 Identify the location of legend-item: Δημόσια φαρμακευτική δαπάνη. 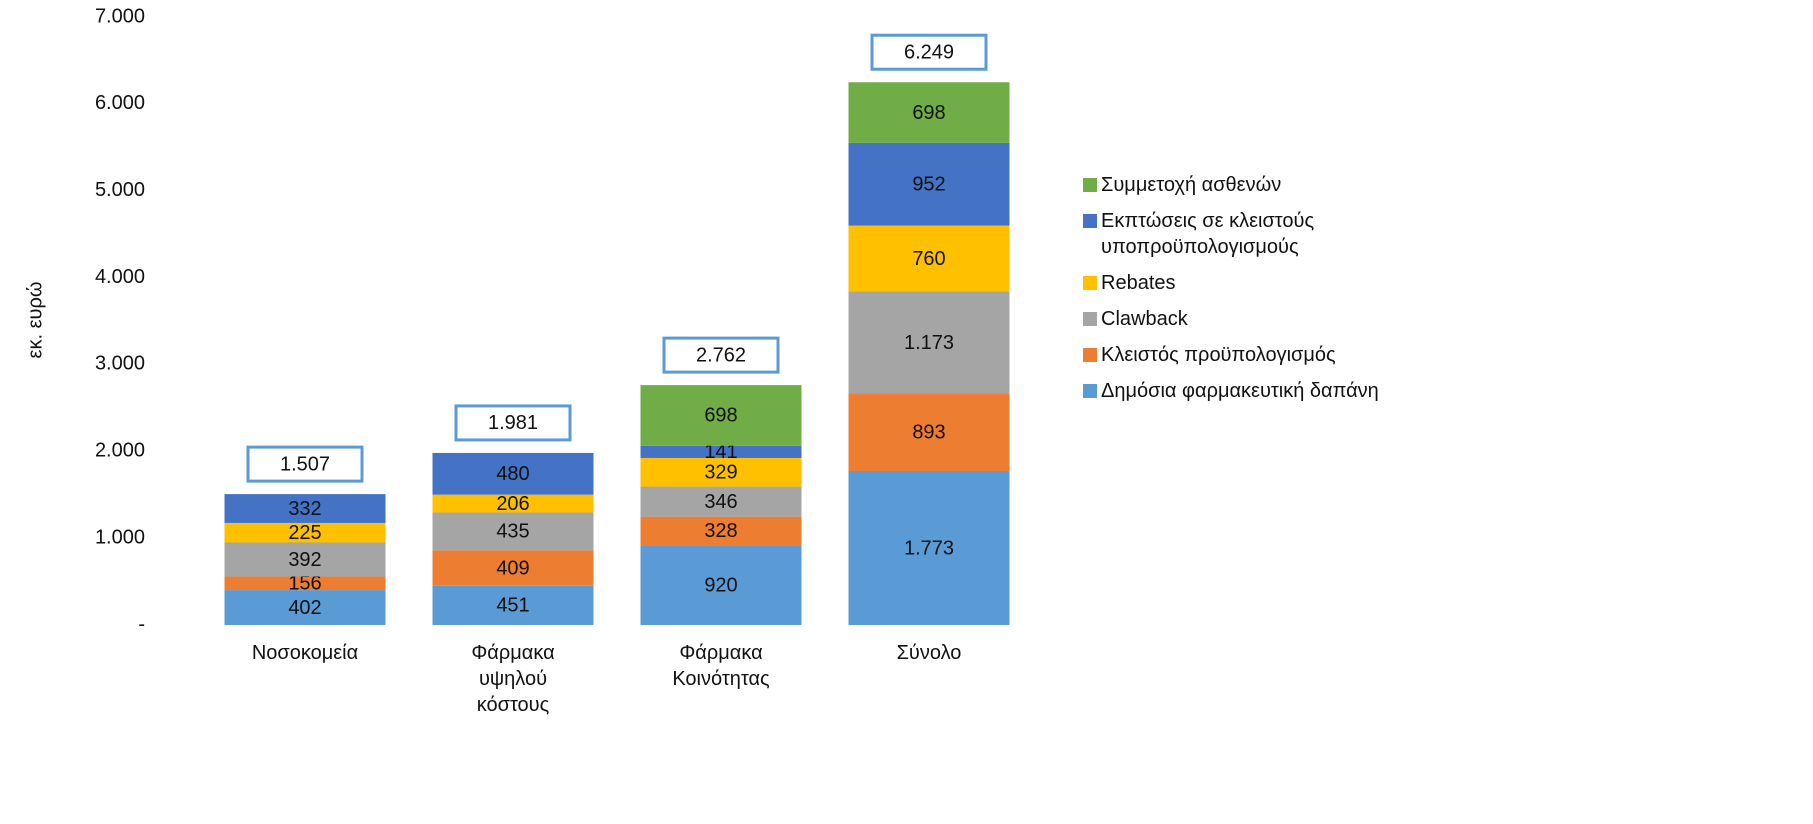
(1283, 391).